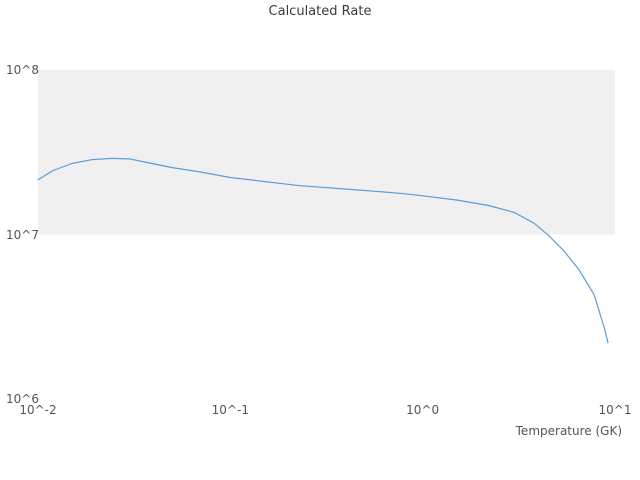 This screenshot has width=640, height=480. I want to click on x-tick-label: 10^1, so click(615, 410).